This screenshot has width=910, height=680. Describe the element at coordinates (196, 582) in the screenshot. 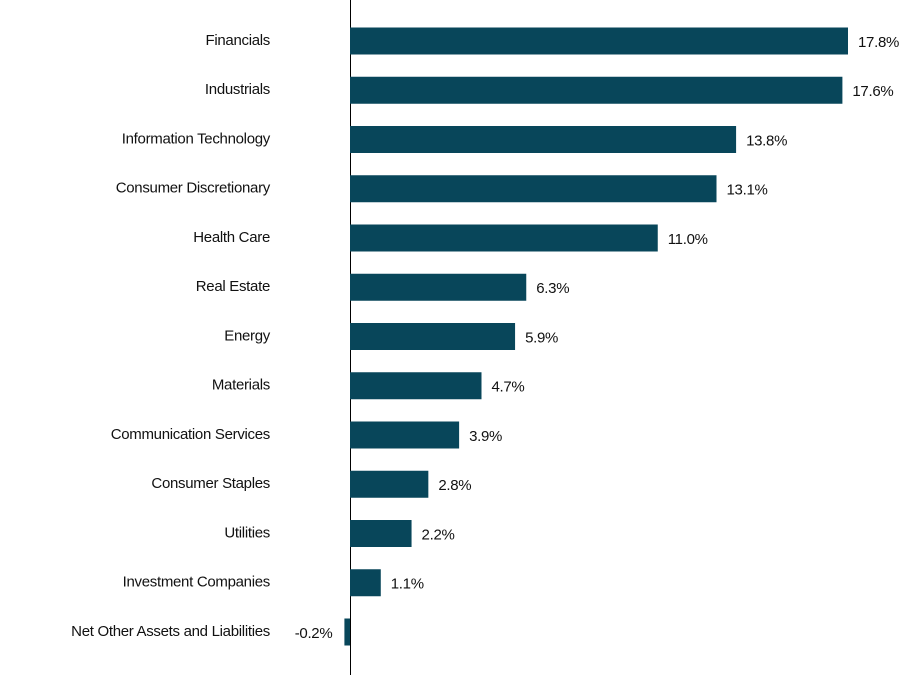

I see `category-label: Investment Companies` at that location.